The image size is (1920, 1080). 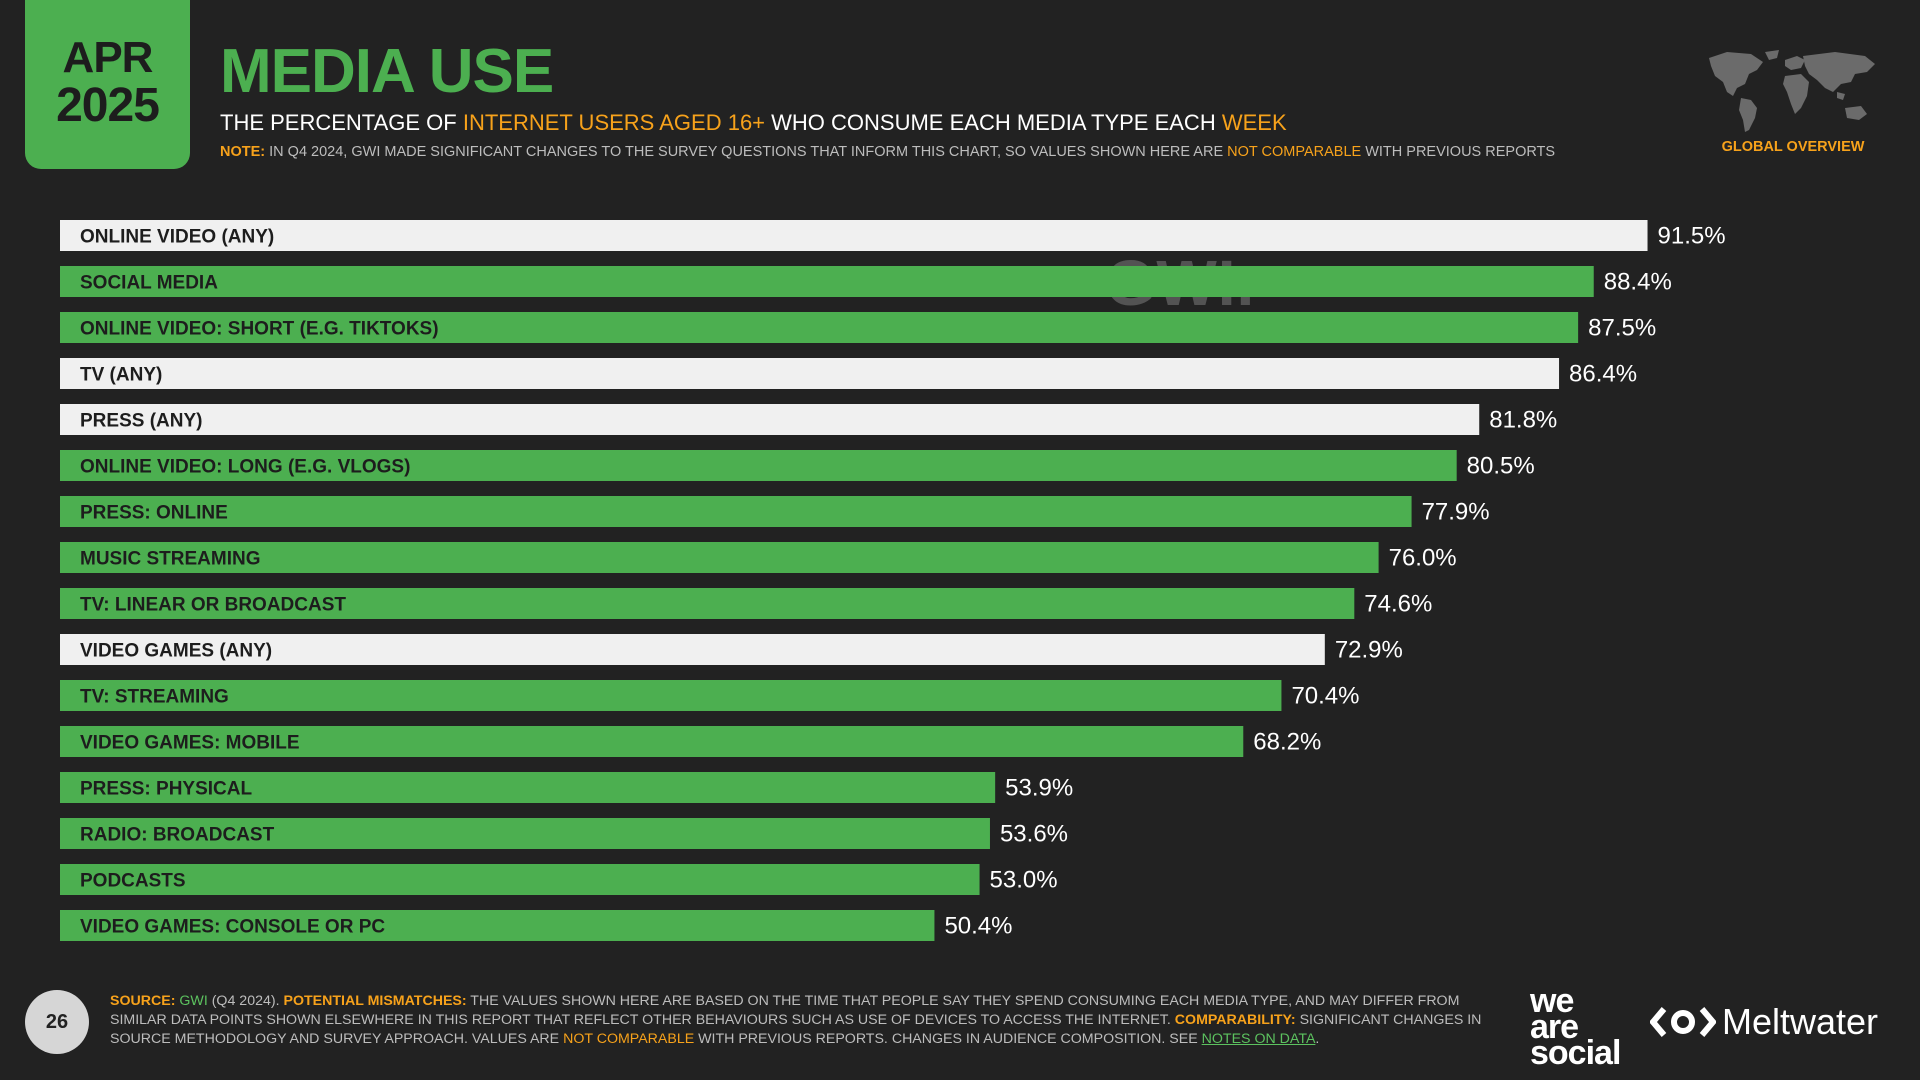 What do you see at coordinates (1792, 91) in the screenshot?
I see `world-map-icon` at bounding box center [1792, 91].